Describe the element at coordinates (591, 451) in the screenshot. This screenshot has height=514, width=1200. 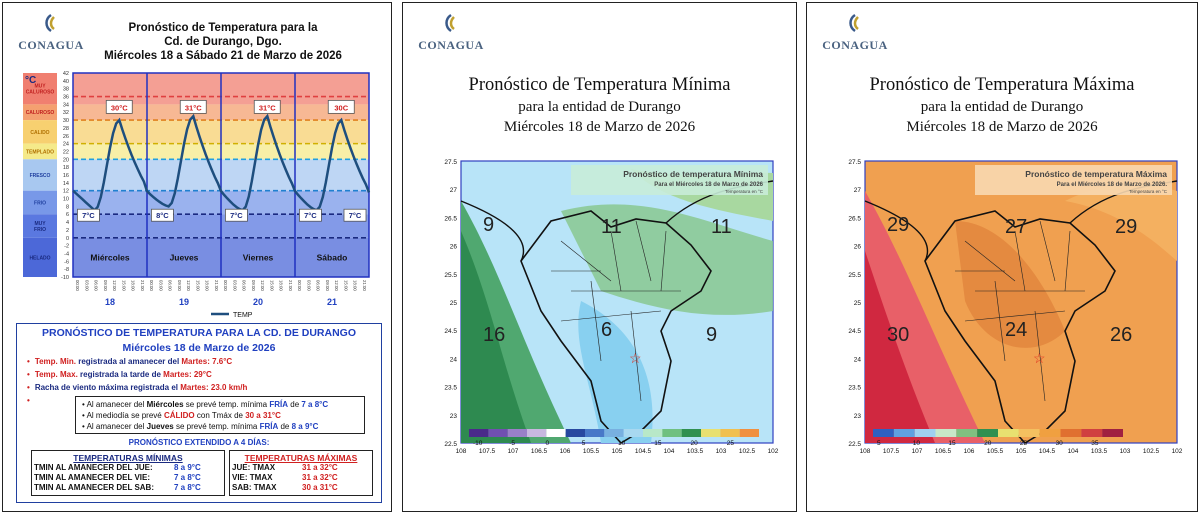
I see `x-tick-label: 105.5` at that location.